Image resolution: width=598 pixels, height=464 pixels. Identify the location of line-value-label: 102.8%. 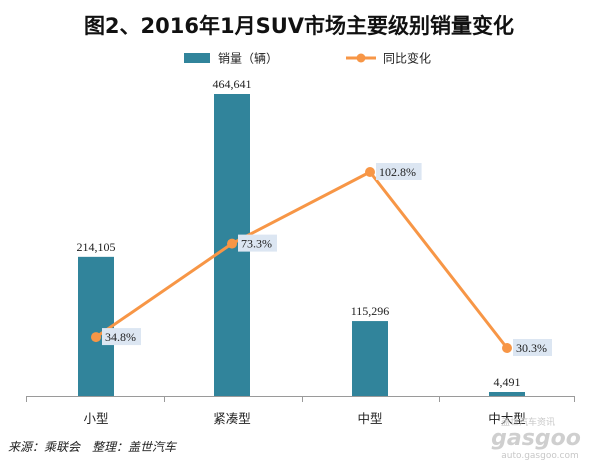
(397, 172).